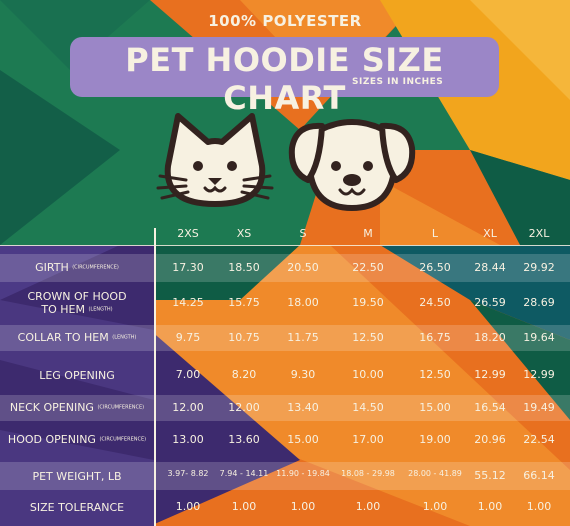 Image resolution: width=570 pixels, height=526 pixels. I want to click on table-cell: 14.50, so click(368, 407).